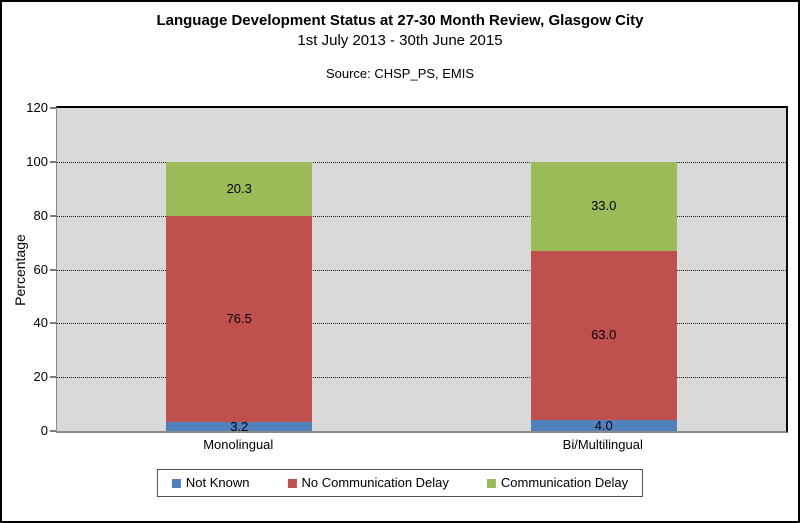 This screenshot has width=800, height=523. What do you see at coordinates (176, 483) in the screenshot?
I see `legend-swatch-not-known` at bounding box center [176, 483].